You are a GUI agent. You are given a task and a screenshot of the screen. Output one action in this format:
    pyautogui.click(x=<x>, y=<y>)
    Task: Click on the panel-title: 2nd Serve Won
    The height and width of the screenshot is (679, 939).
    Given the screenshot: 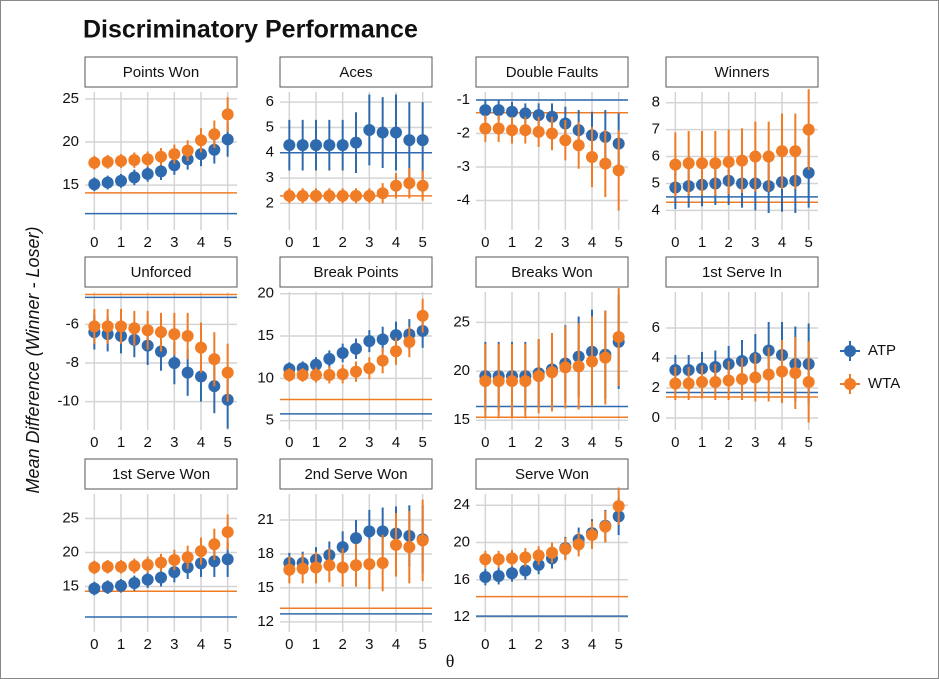 What is the action you would take?
    pyautogui.click(x=355, y=474)
    